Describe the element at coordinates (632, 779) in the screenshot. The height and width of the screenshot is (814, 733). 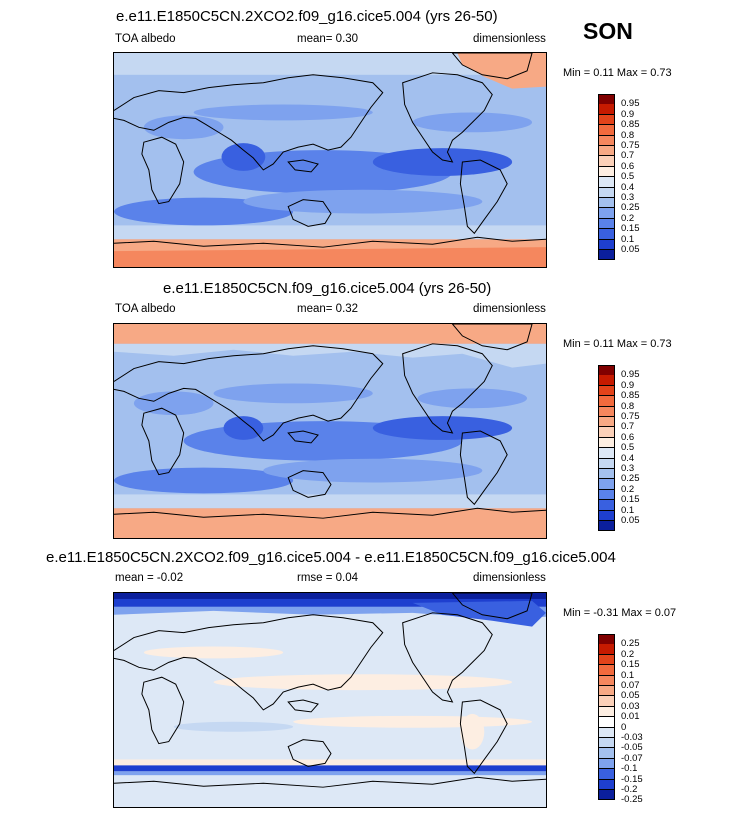
I see `colorbar-label: -0.15` at that location.